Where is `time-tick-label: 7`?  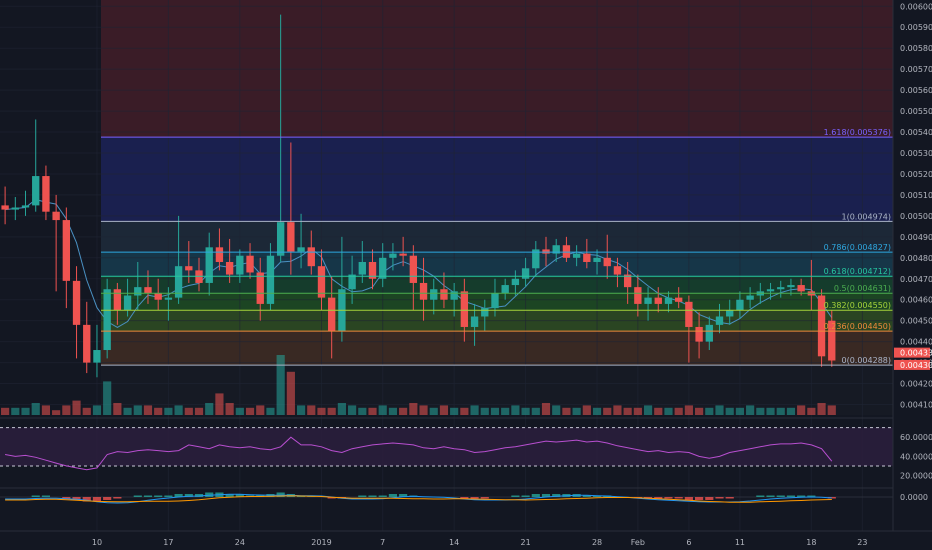 time-tick-label: 7 is located at coordinates (382, 542).